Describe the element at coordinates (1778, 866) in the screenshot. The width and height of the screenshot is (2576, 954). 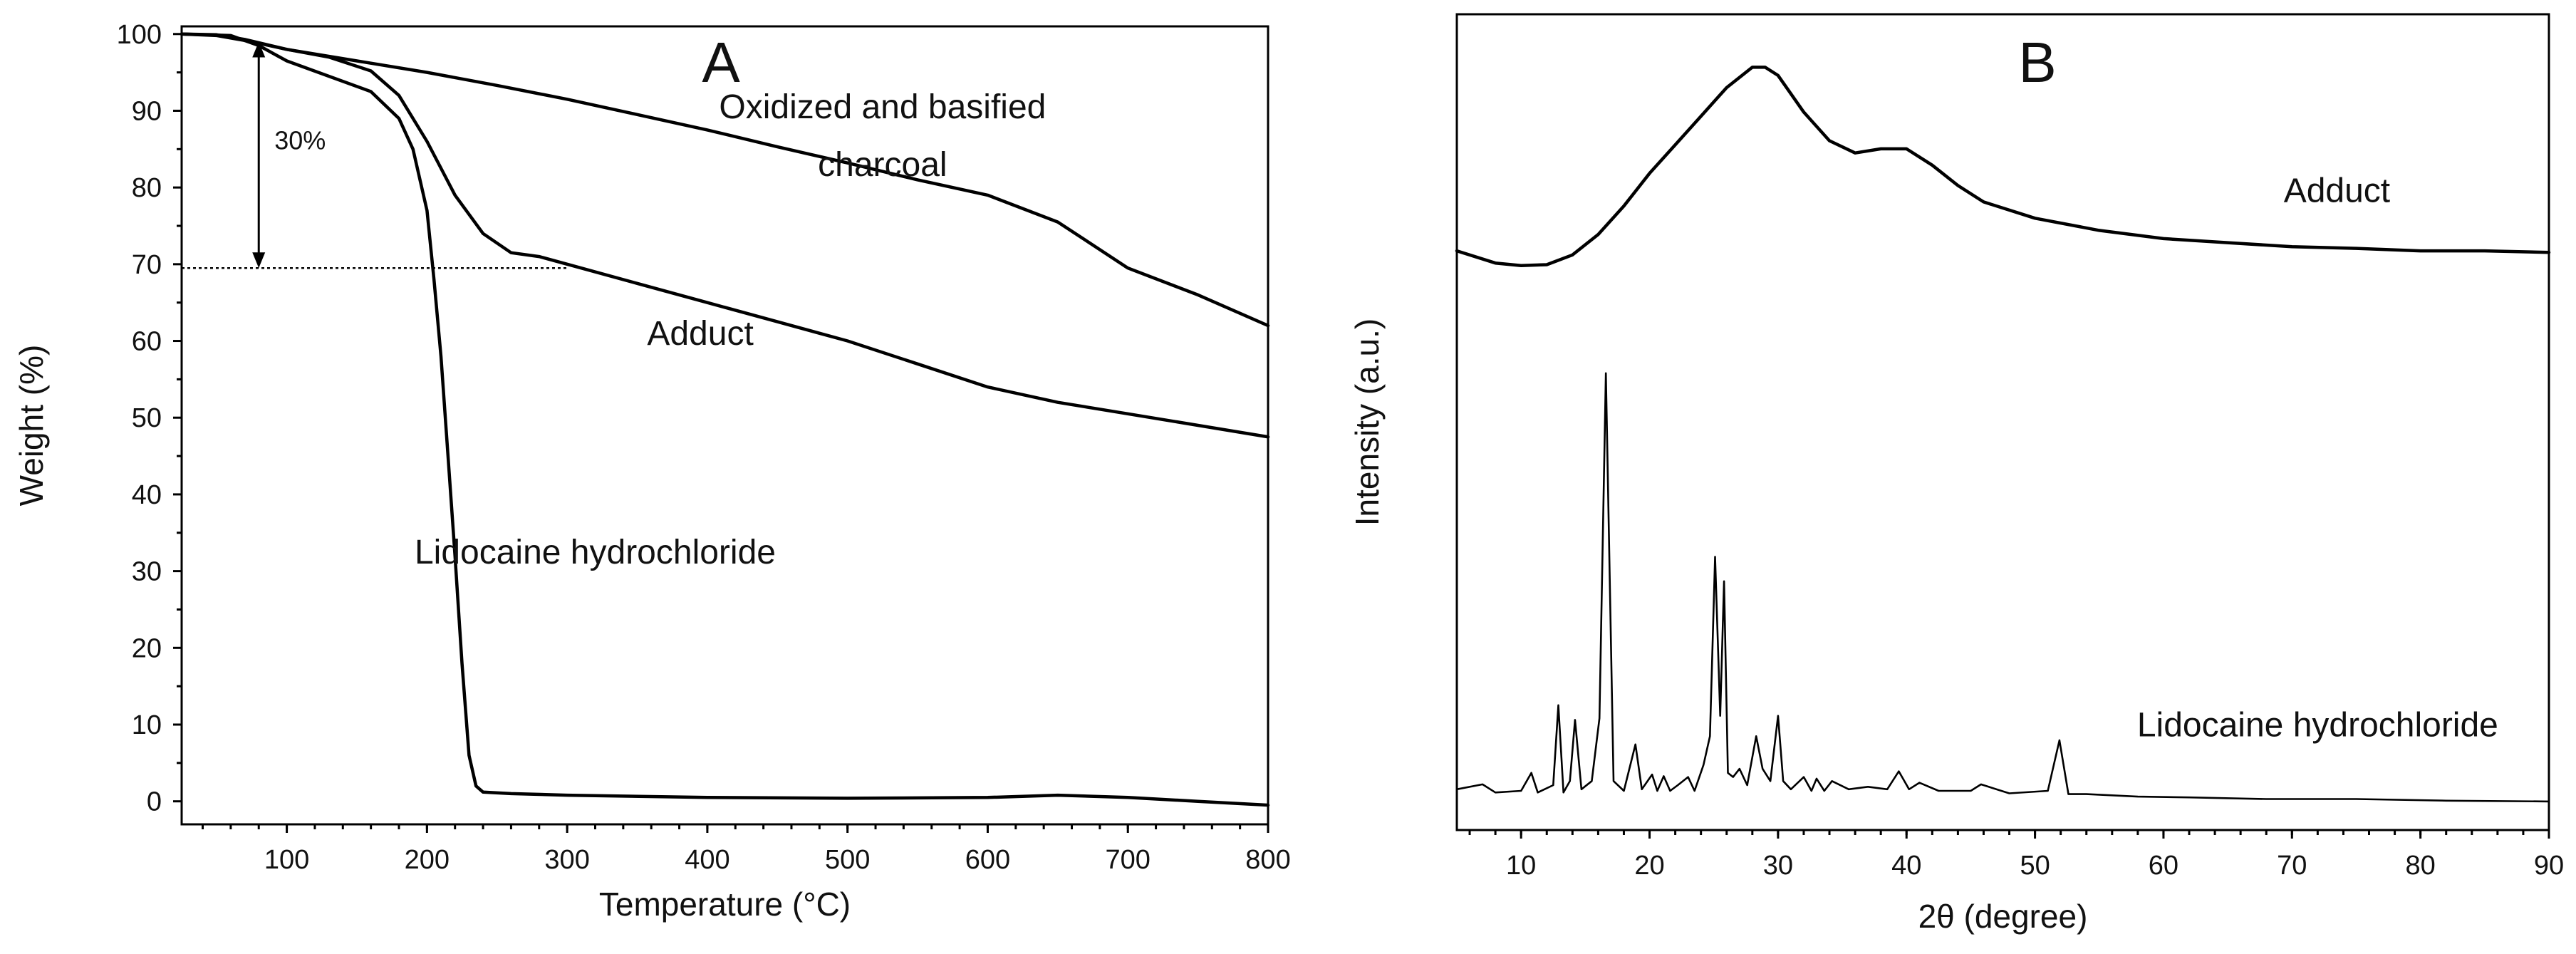
I see `x-tick-label: 30` at that location.